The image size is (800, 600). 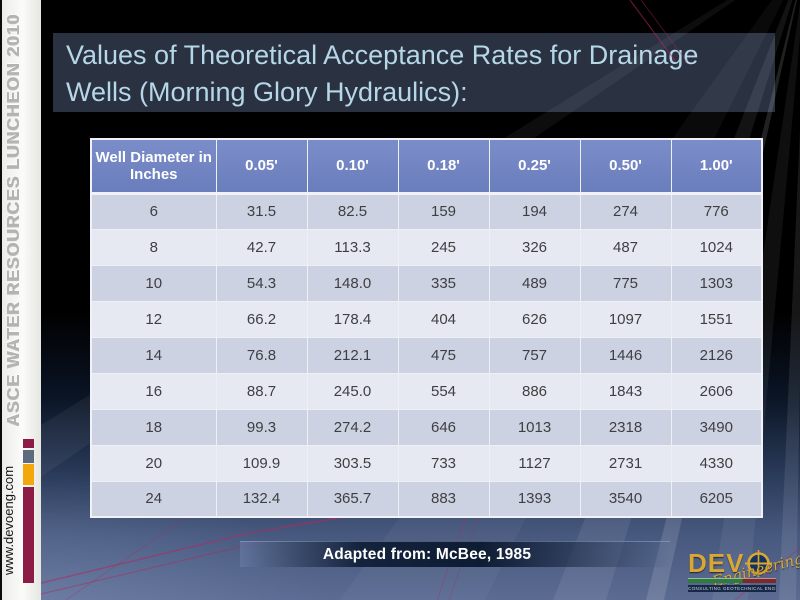 I want to click on column-header-well-diameter: Well Diameter in Inches, so click(x=153, y=166).